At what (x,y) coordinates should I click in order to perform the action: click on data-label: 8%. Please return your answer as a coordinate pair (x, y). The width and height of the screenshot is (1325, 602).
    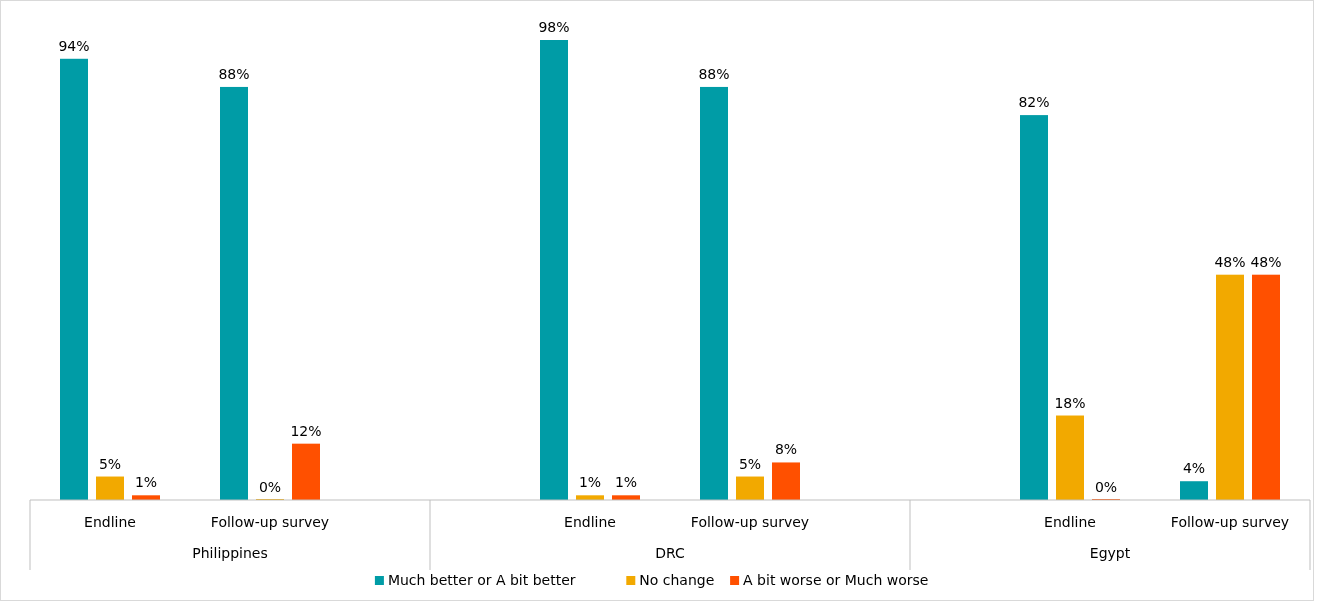
    Looking at the image, I should click on (786, 449).